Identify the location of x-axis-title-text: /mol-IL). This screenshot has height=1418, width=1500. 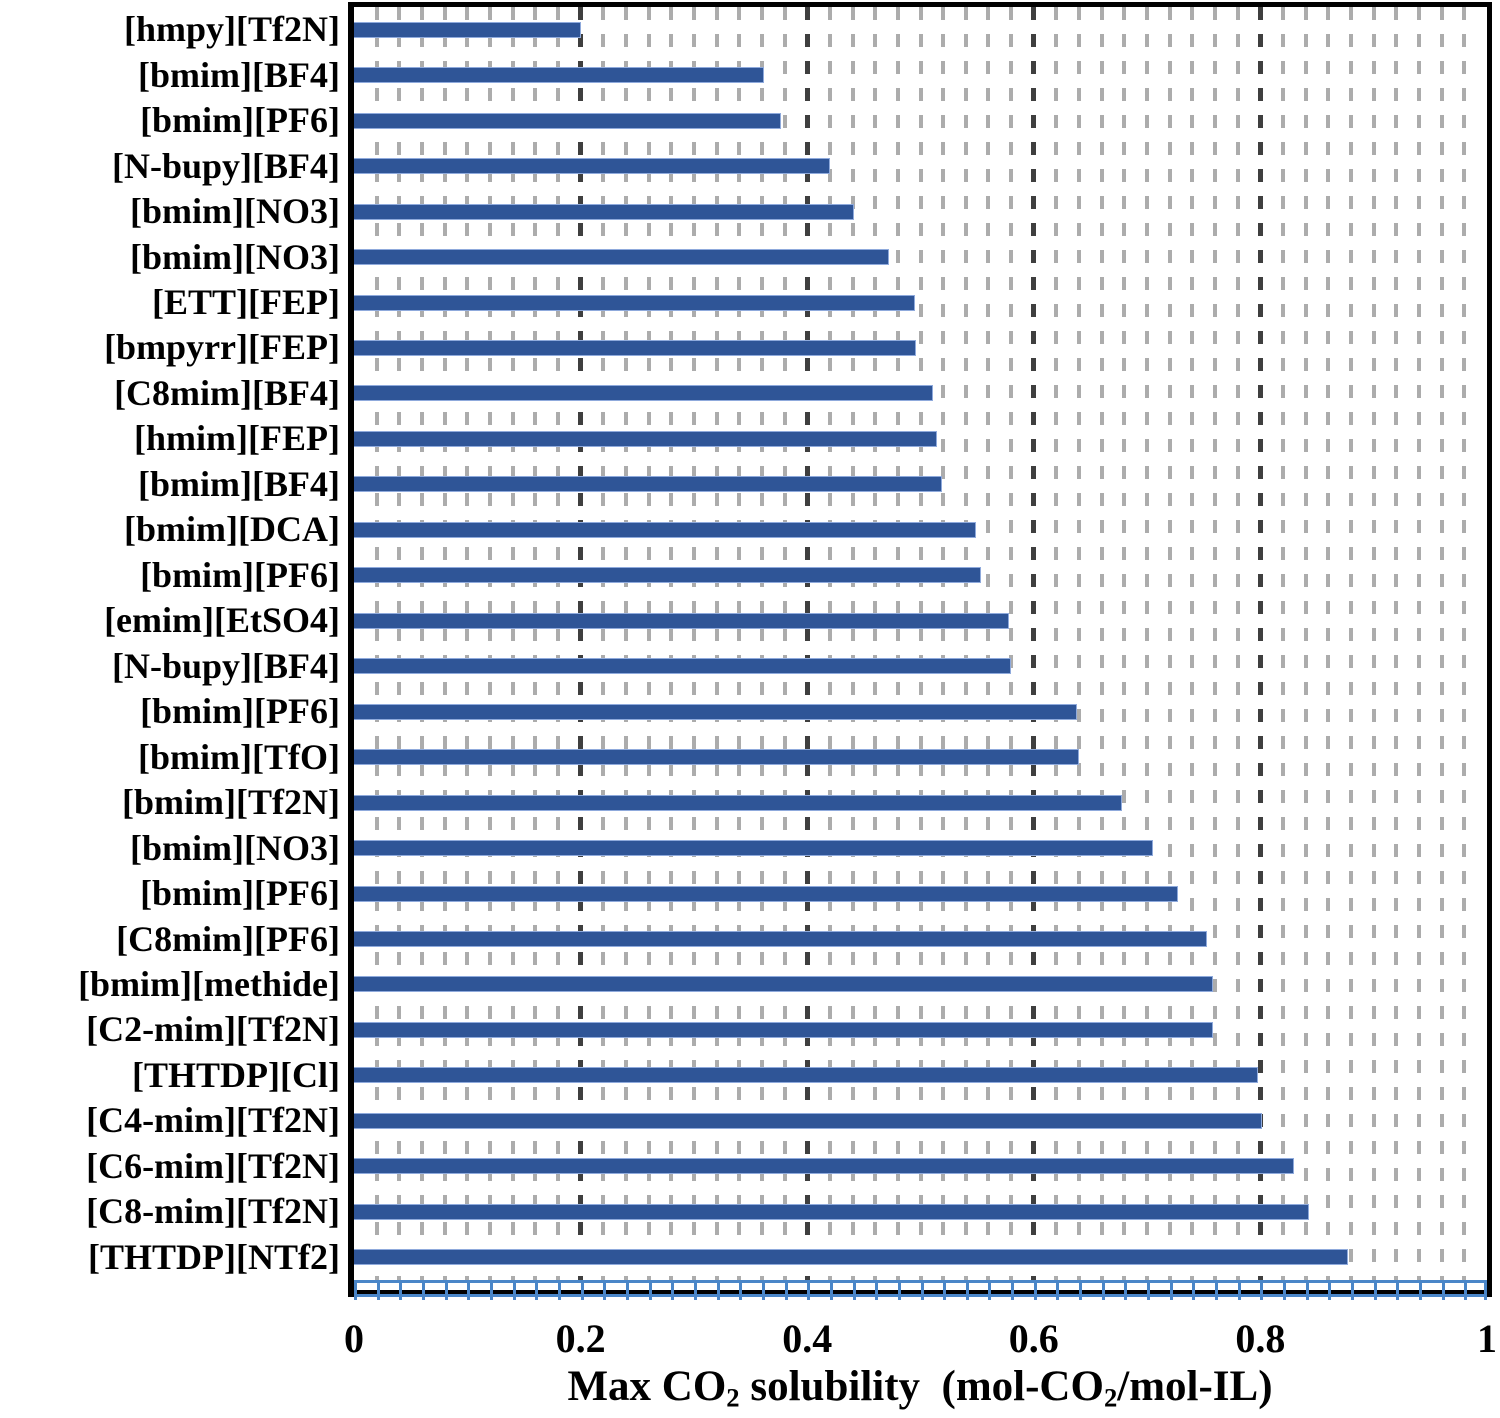
(1195, 1386).